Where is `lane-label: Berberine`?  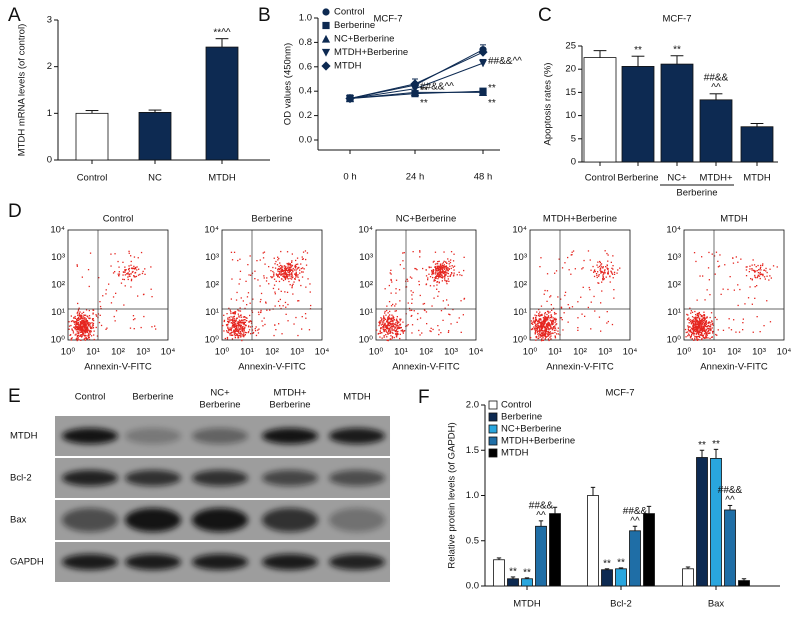
lane-label: Berberine is located at coordinates (152, 397).